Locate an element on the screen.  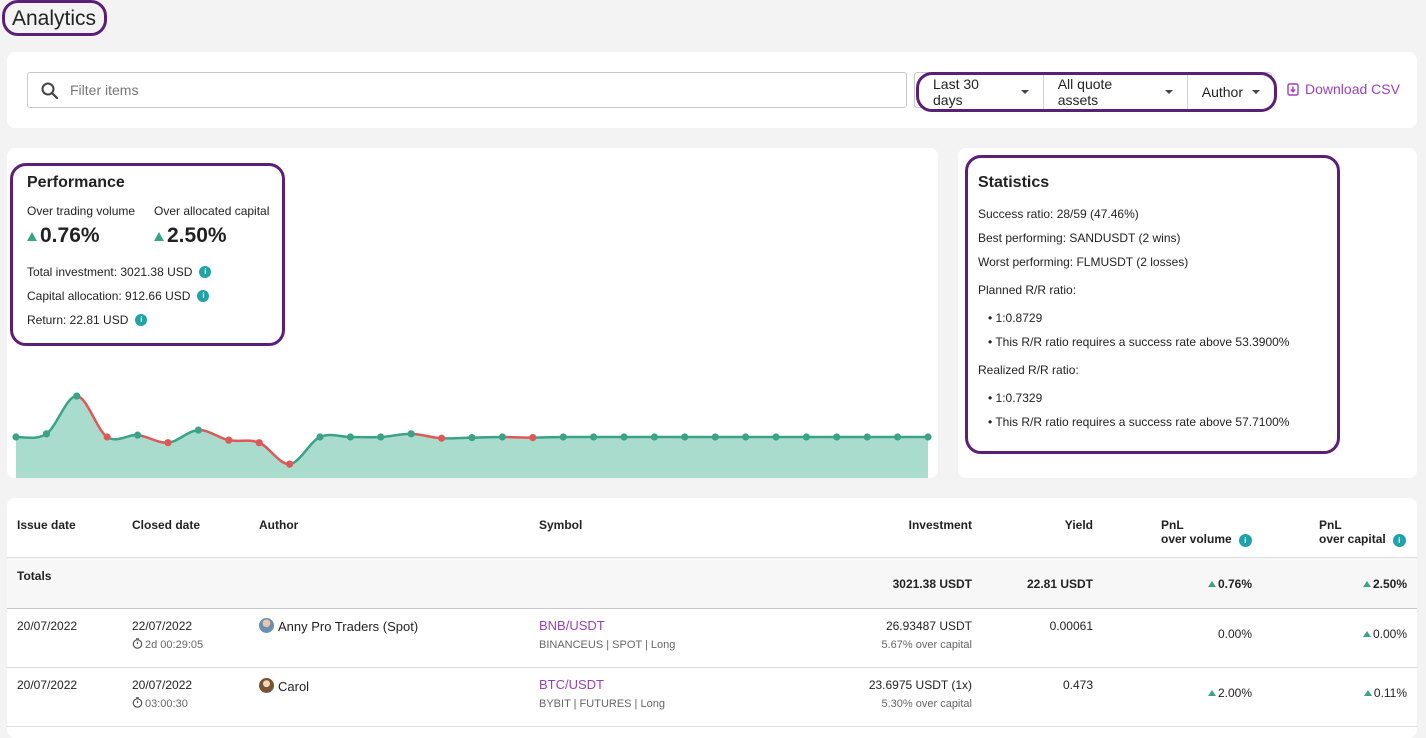
trading-volume-metric: Over trading volume 0.76% is located at coordinates (81, 226).